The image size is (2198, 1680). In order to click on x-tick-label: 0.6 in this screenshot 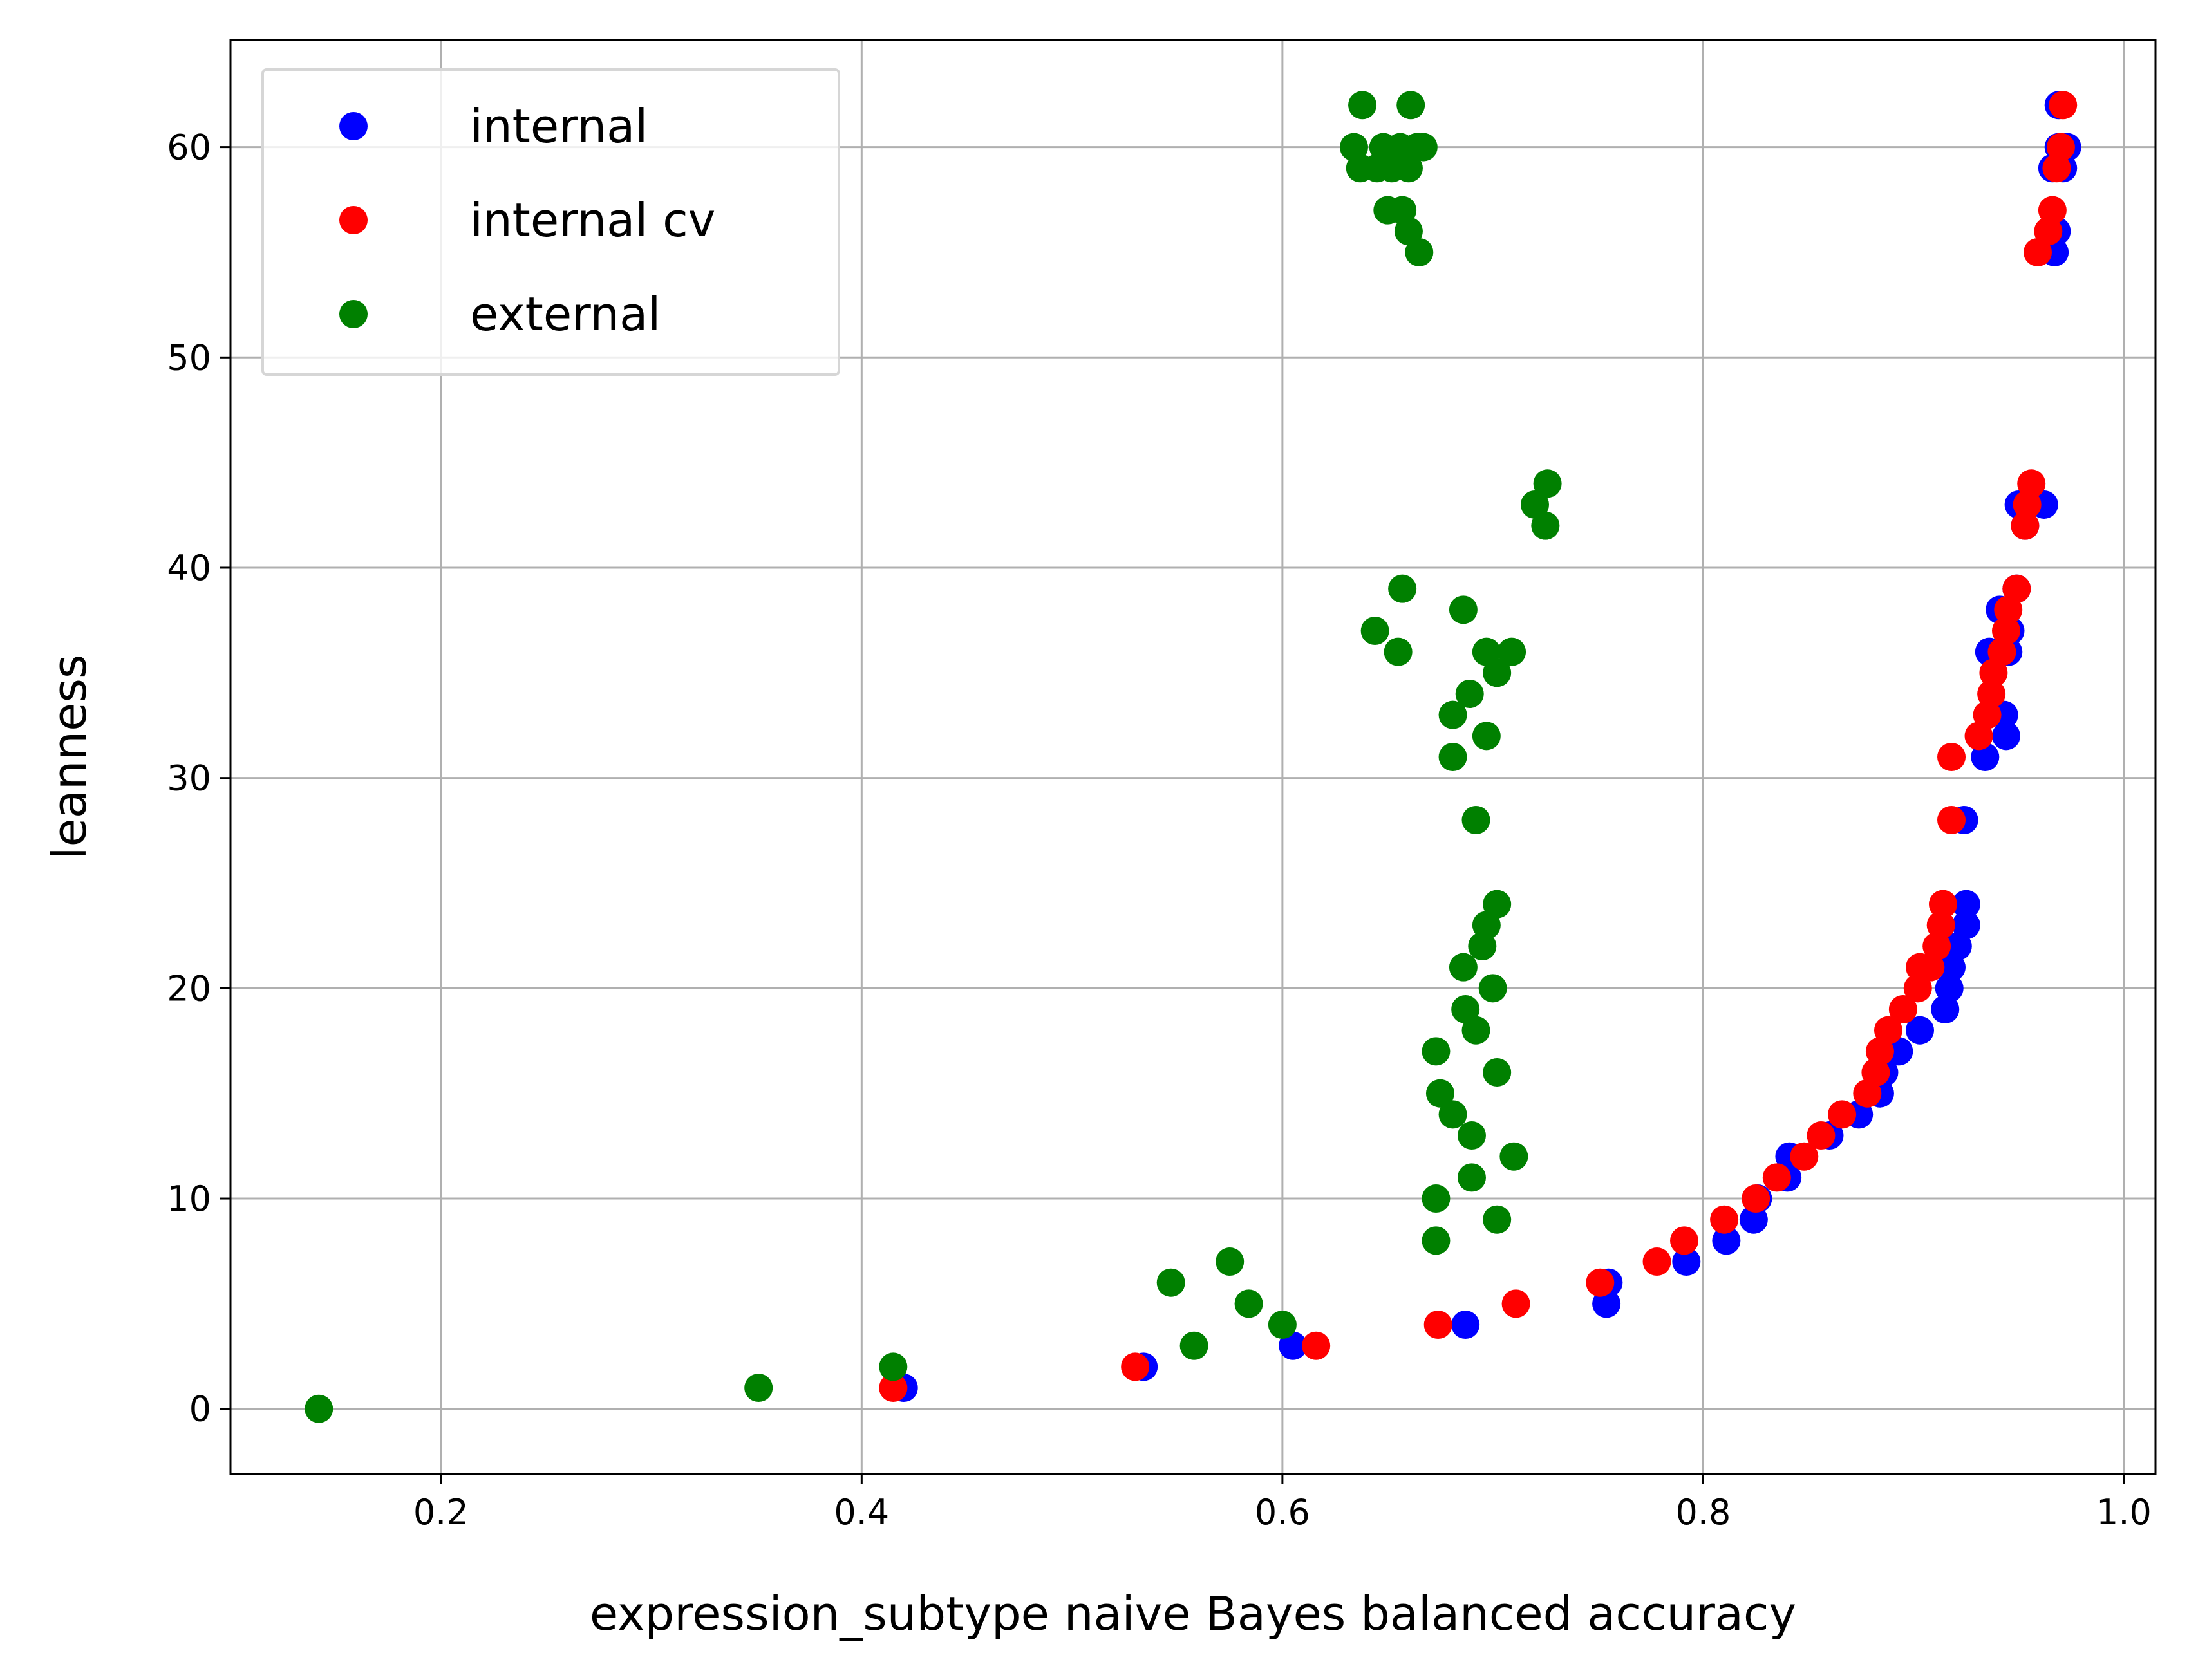, I will do `click(1282, 1512)`.